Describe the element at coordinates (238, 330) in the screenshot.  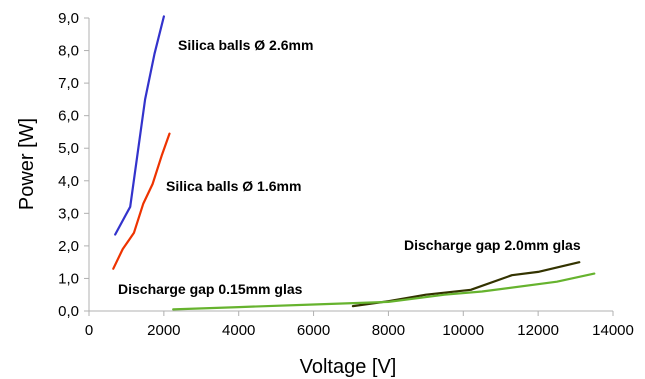
I see `x-tick-label: 4000` at that location.